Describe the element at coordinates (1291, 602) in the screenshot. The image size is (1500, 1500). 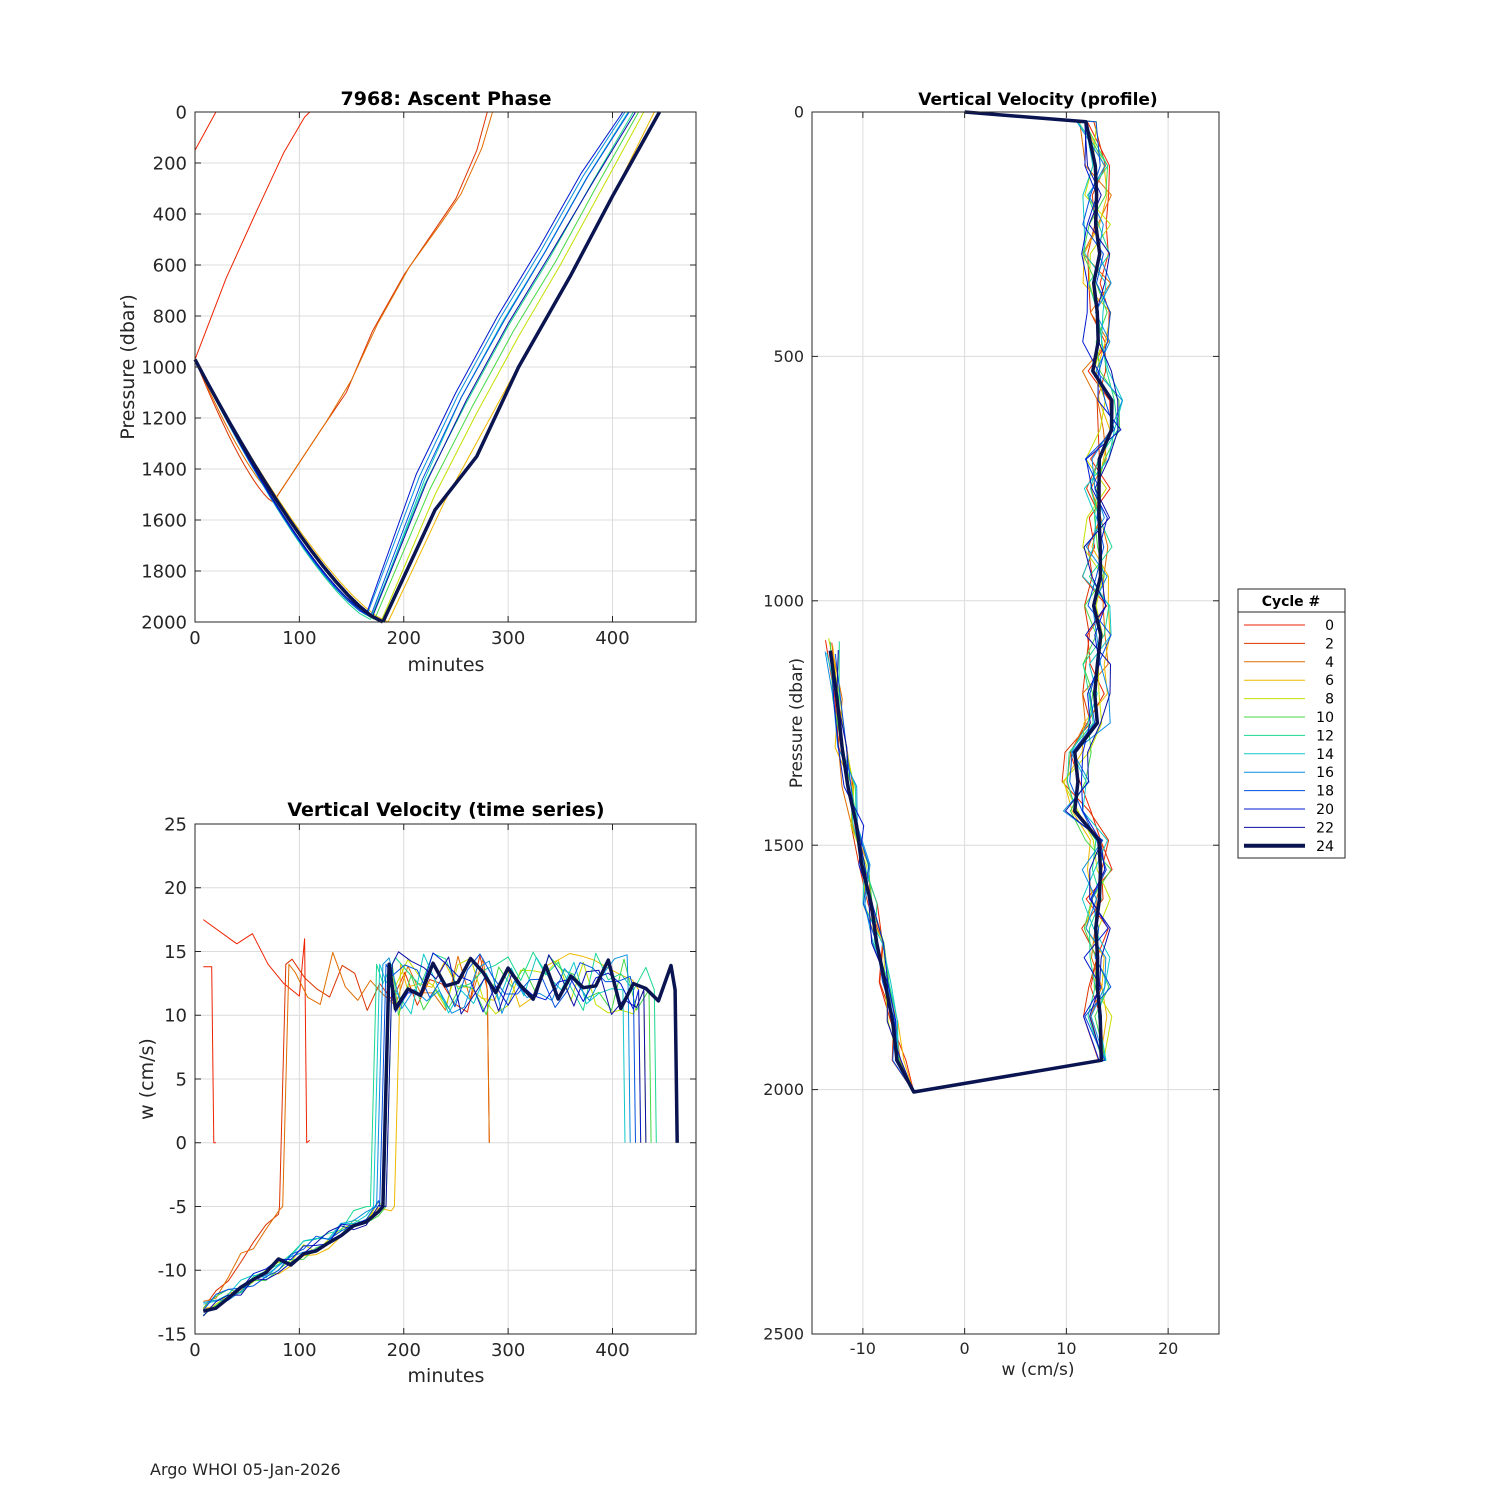
I see `legend-title: Cycle #` at that location.